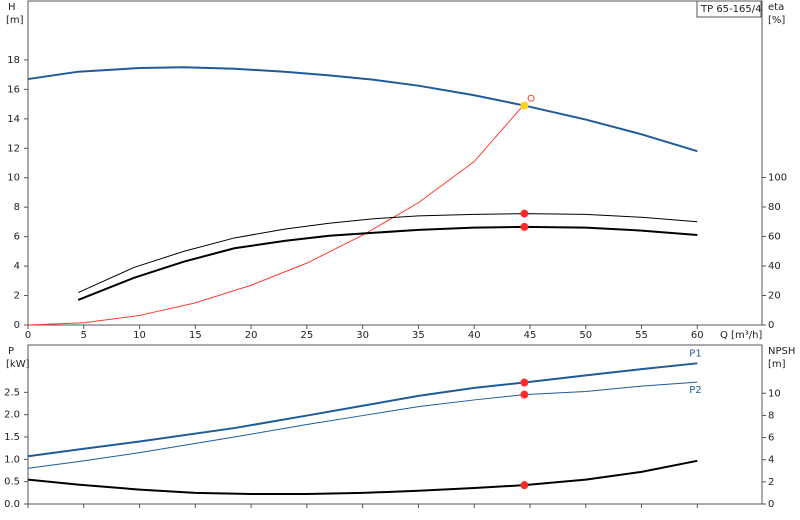  What do you see at coordinates (12, 482) in the screenshot?
I see `y-tick-label: 0.5` at bounding box center [12, 482].